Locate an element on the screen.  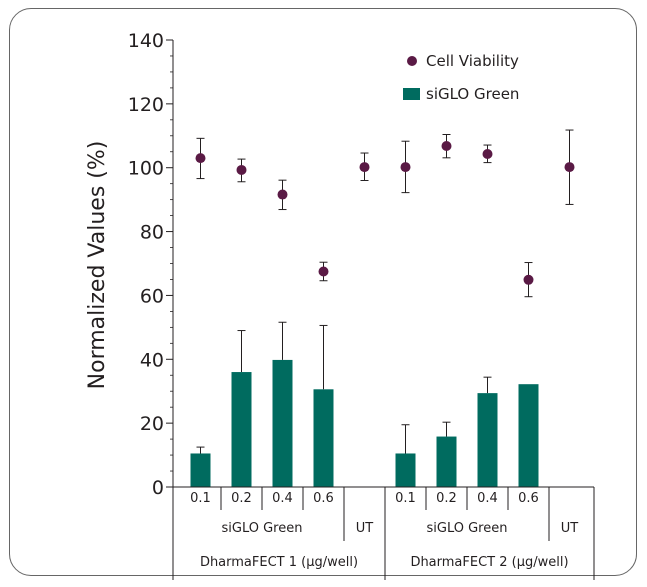
y-tick-label: 0 is located at coordinates (158, 488).